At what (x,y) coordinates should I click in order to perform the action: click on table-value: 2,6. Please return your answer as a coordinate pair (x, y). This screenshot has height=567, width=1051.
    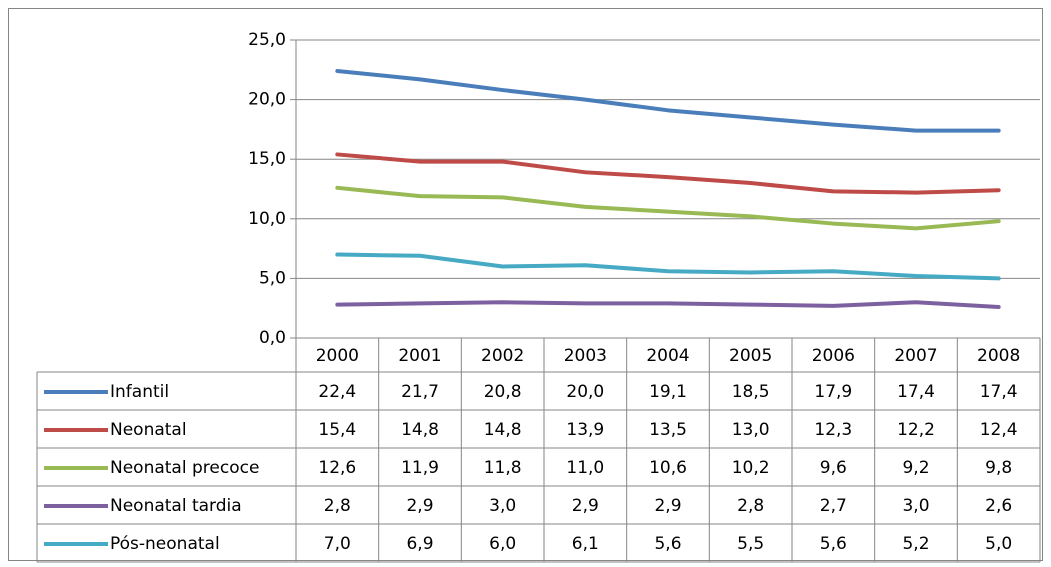
    Looking at the image, I should click on (998, 506).